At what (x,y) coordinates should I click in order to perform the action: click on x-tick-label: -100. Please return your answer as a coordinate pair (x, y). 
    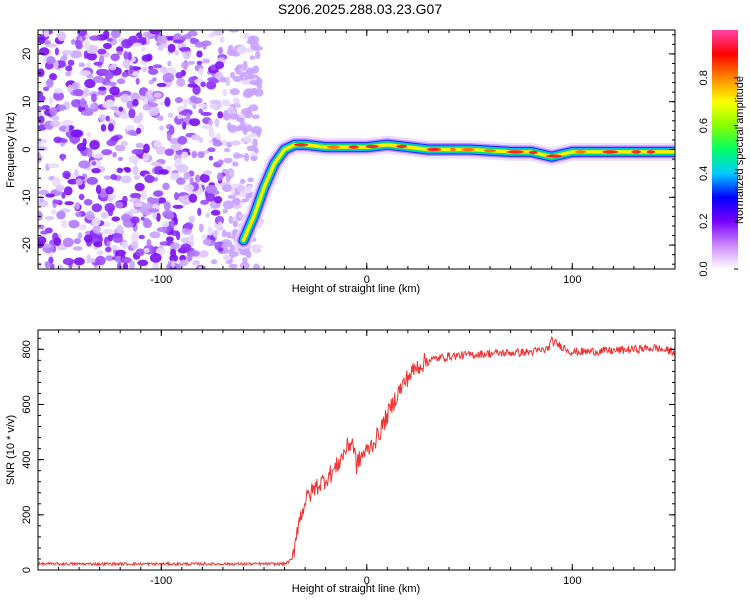
    Looking at the image, I should click on (161, 280).